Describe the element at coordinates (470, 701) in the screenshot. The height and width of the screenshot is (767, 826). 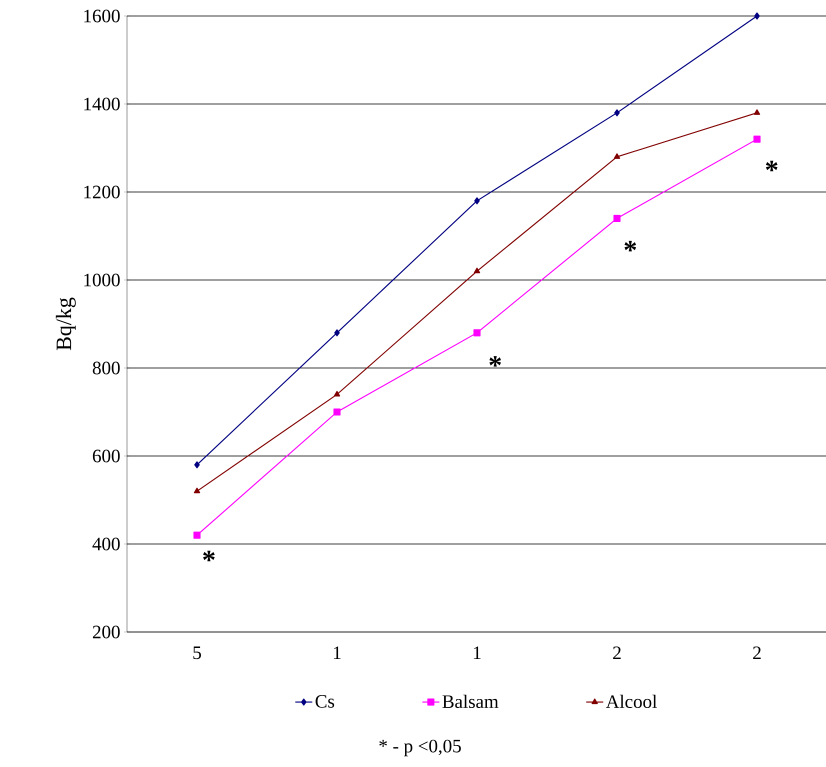
I see `legend-label: Balsam` at that location.